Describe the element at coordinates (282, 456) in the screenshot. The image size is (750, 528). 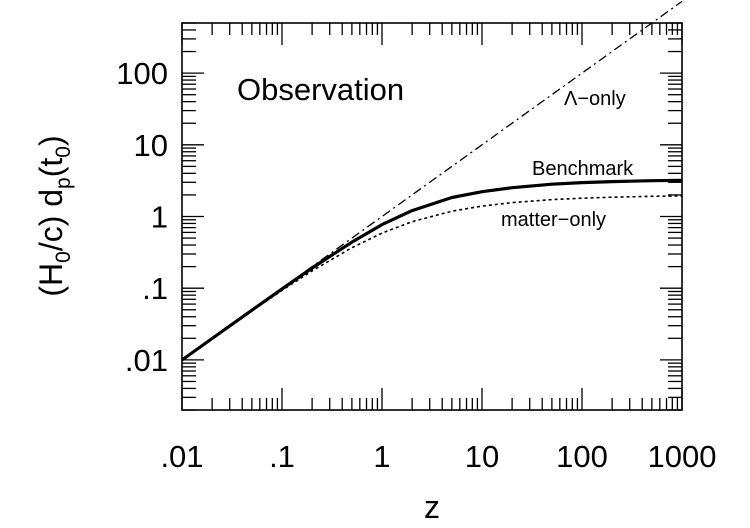
I see `x-tick-label: .1` at that location.